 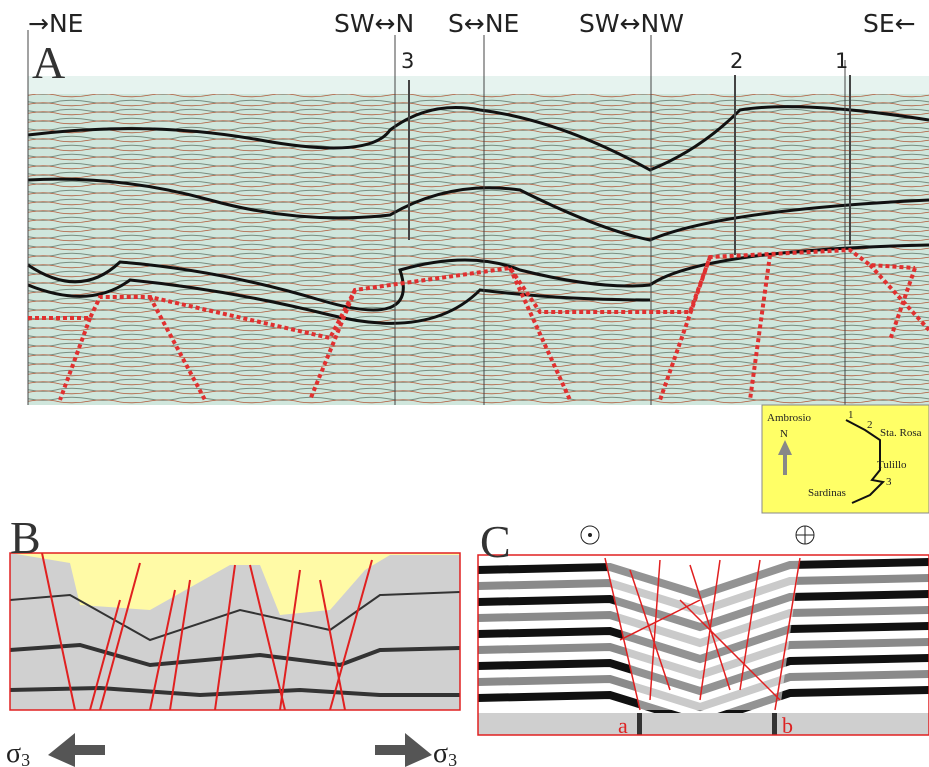 I want to click on panel-label: C, so click(x=495, y=541).